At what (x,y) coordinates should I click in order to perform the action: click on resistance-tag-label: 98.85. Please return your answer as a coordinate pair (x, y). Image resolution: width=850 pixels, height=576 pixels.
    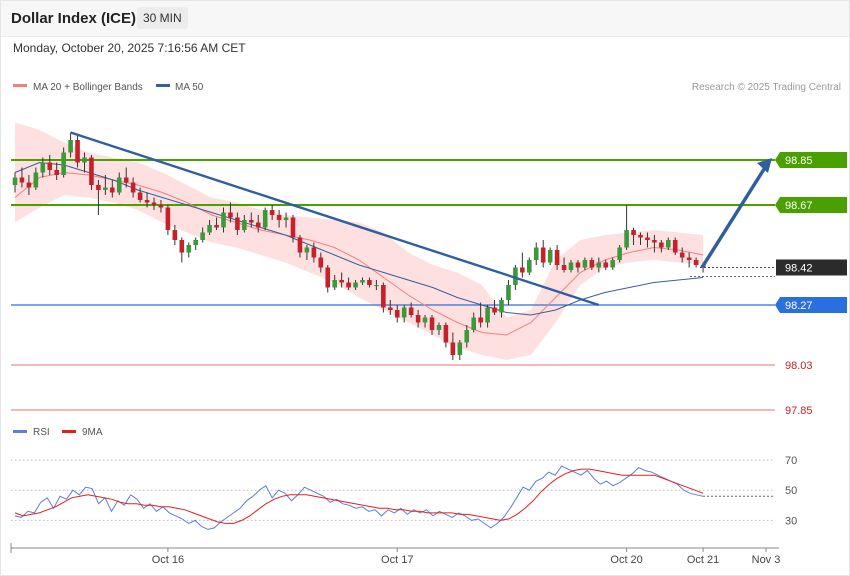
    Looking at the image, I should click on (799, 161).